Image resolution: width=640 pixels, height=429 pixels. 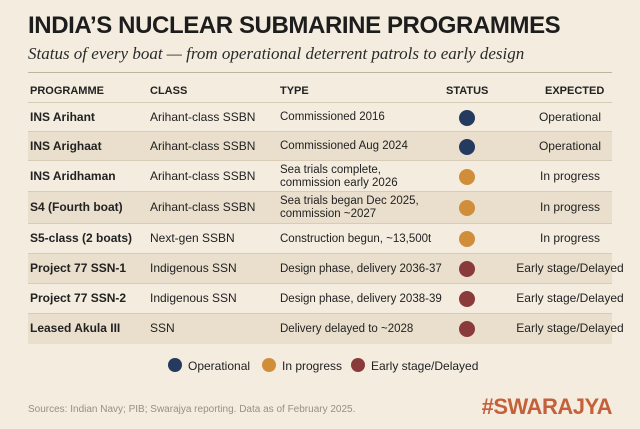 I want to click on legend-label: Operational, so click(x=219, y=366).